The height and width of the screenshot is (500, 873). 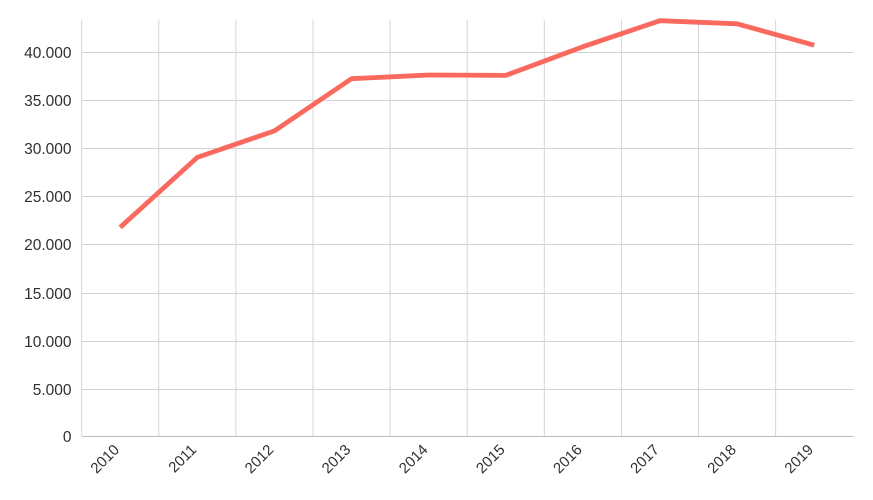 What do you see at coordinates (48, 101) in the screenshot?
I see `svg-text: 35.000` at bounding box center [48, 101].